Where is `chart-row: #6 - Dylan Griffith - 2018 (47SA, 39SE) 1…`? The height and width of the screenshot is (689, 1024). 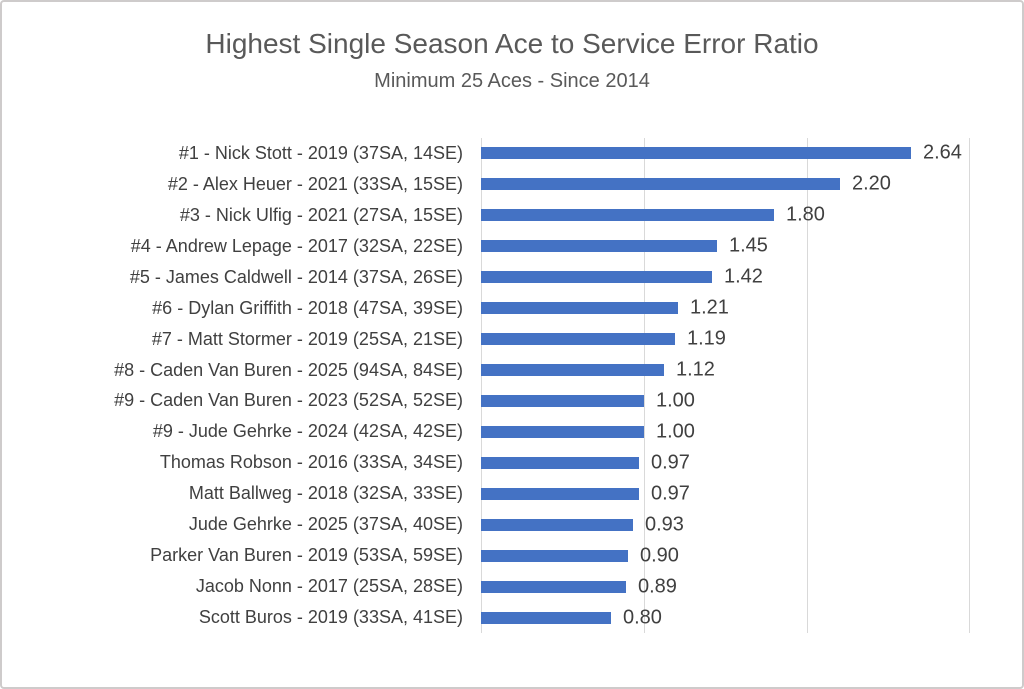 chart-row: #6 - Dylan Griffith - 2018 (47SA, 39SE) 1… is located at coordinates (512, 308).